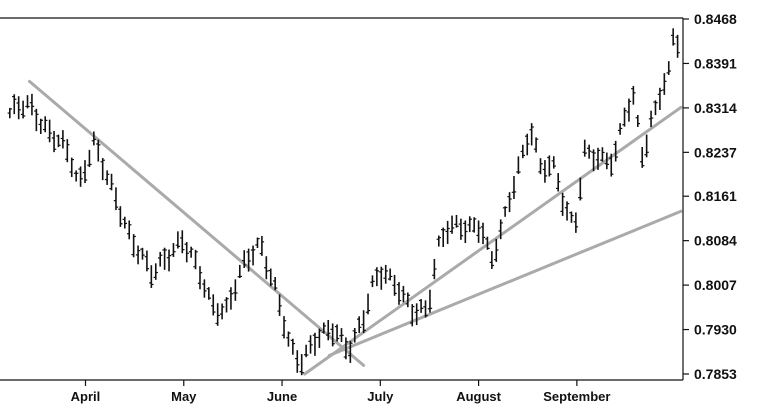 The height and width of the screenshot is (410, 759). I want to click on x-tick-label: July, so click(380, 396).